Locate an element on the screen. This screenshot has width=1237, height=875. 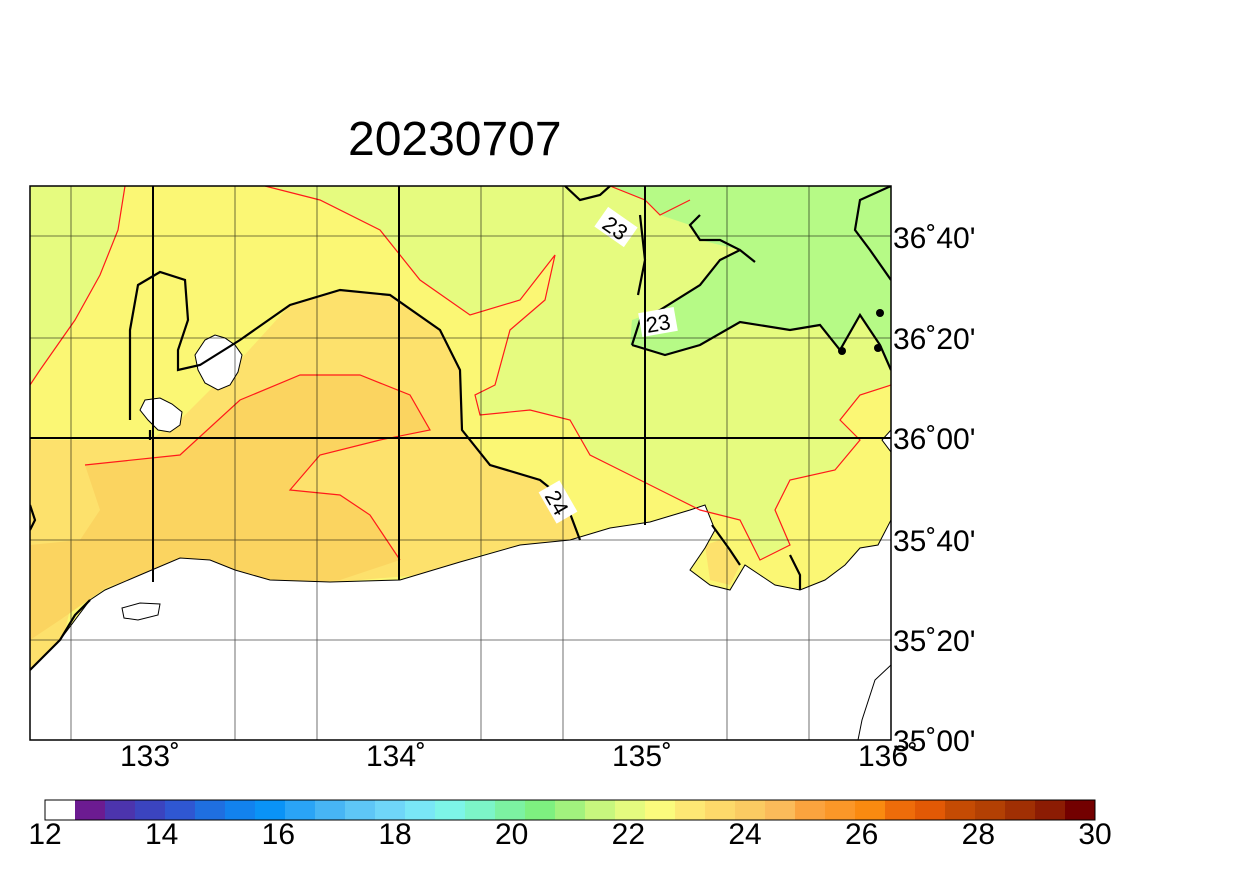
map-title: 20230707 is located at coordinates (455, 139).